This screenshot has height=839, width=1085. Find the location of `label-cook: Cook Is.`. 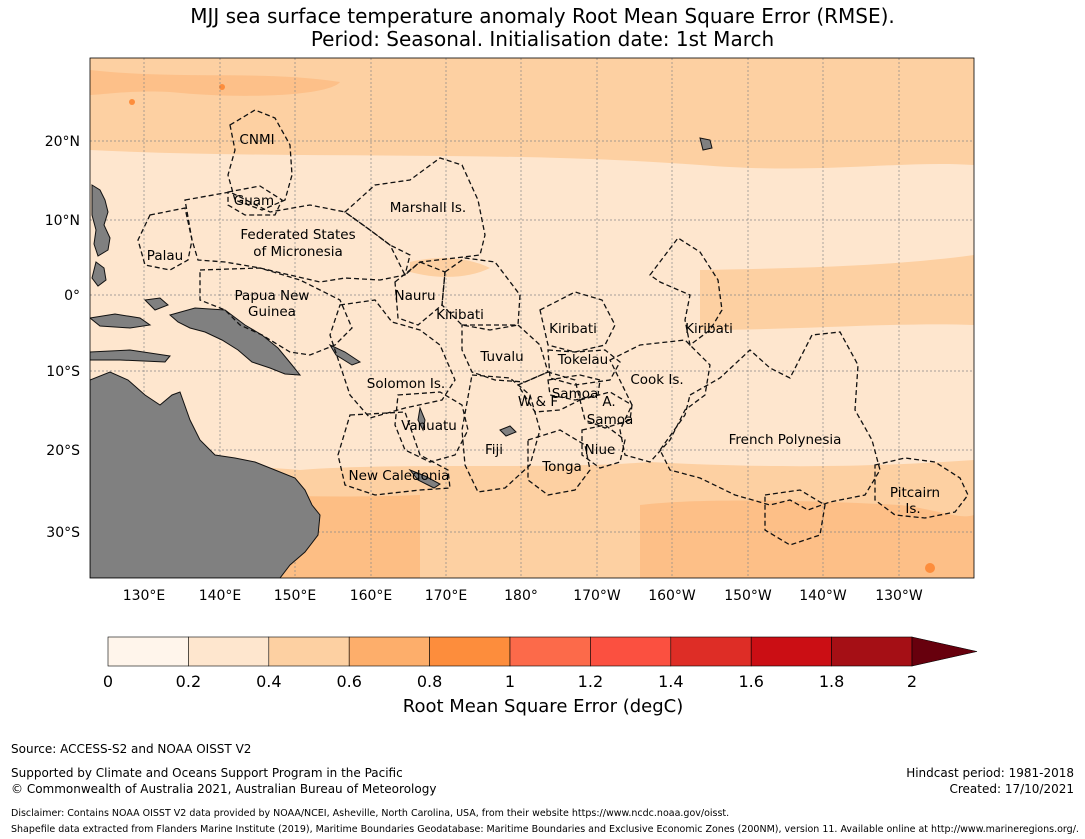

label-cook: Cook Is. is located at coordinates (656, 380).